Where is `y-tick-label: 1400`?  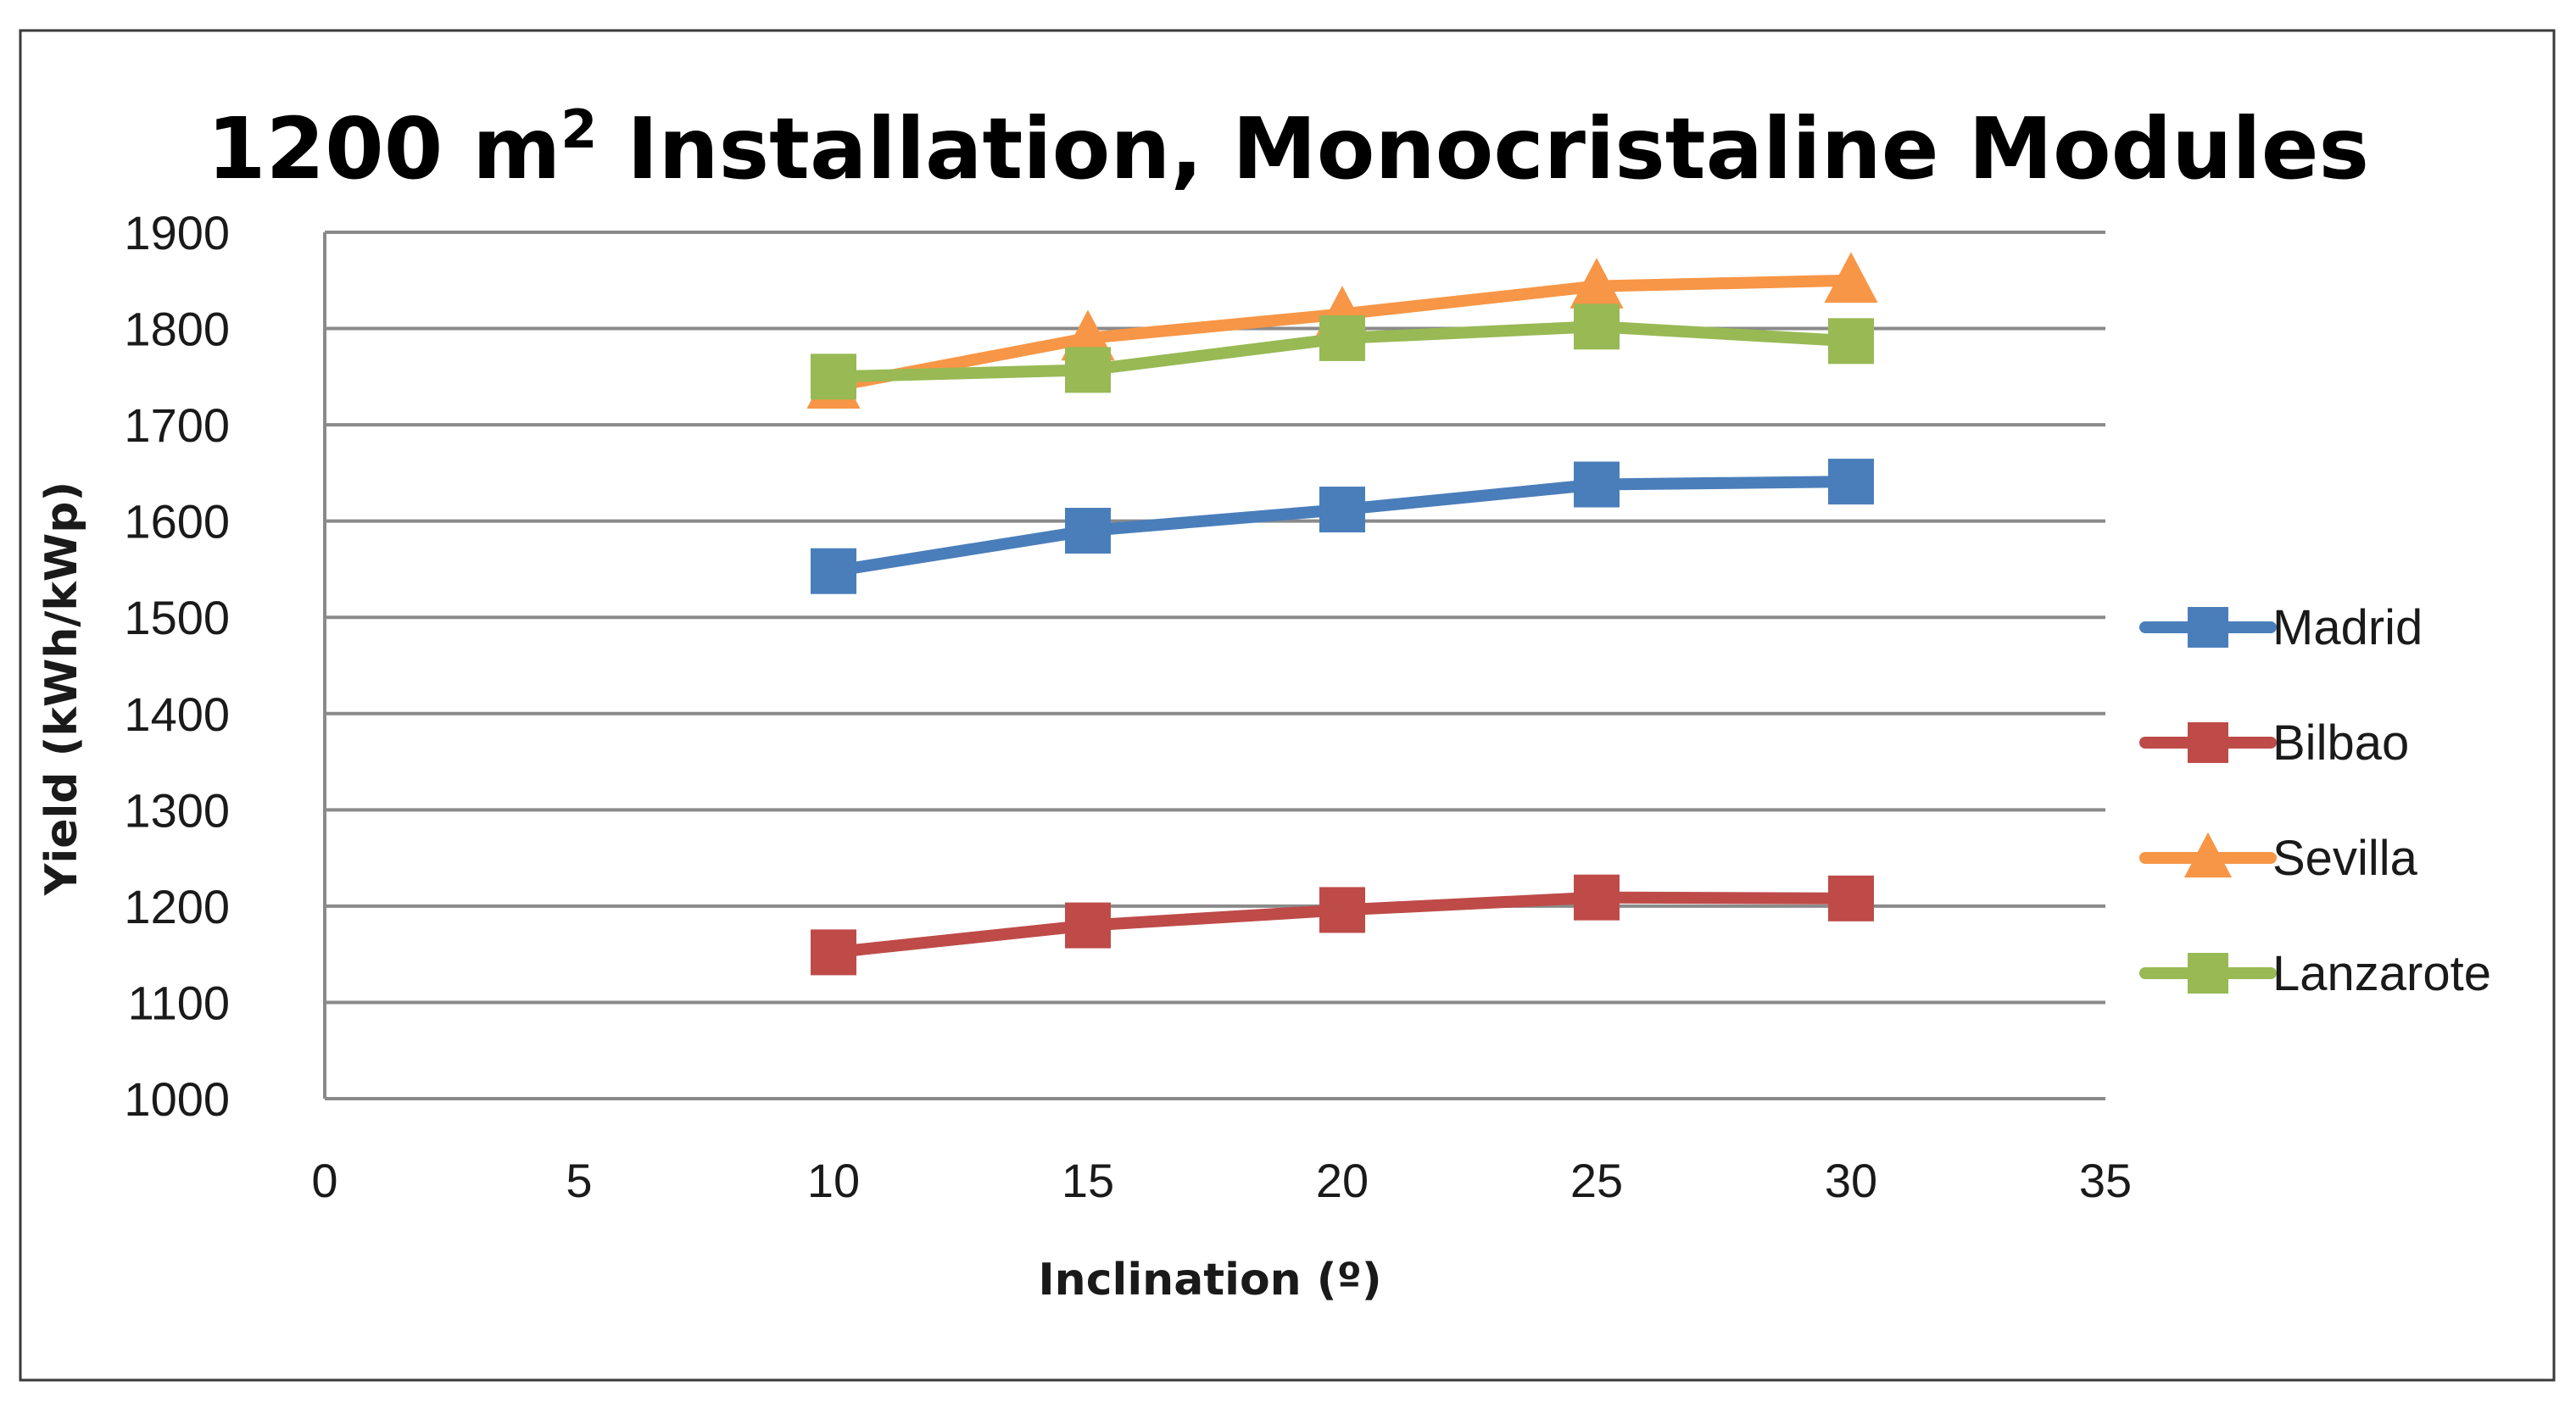
y-tick-label: 1400 is located at coordinates (177, 714).